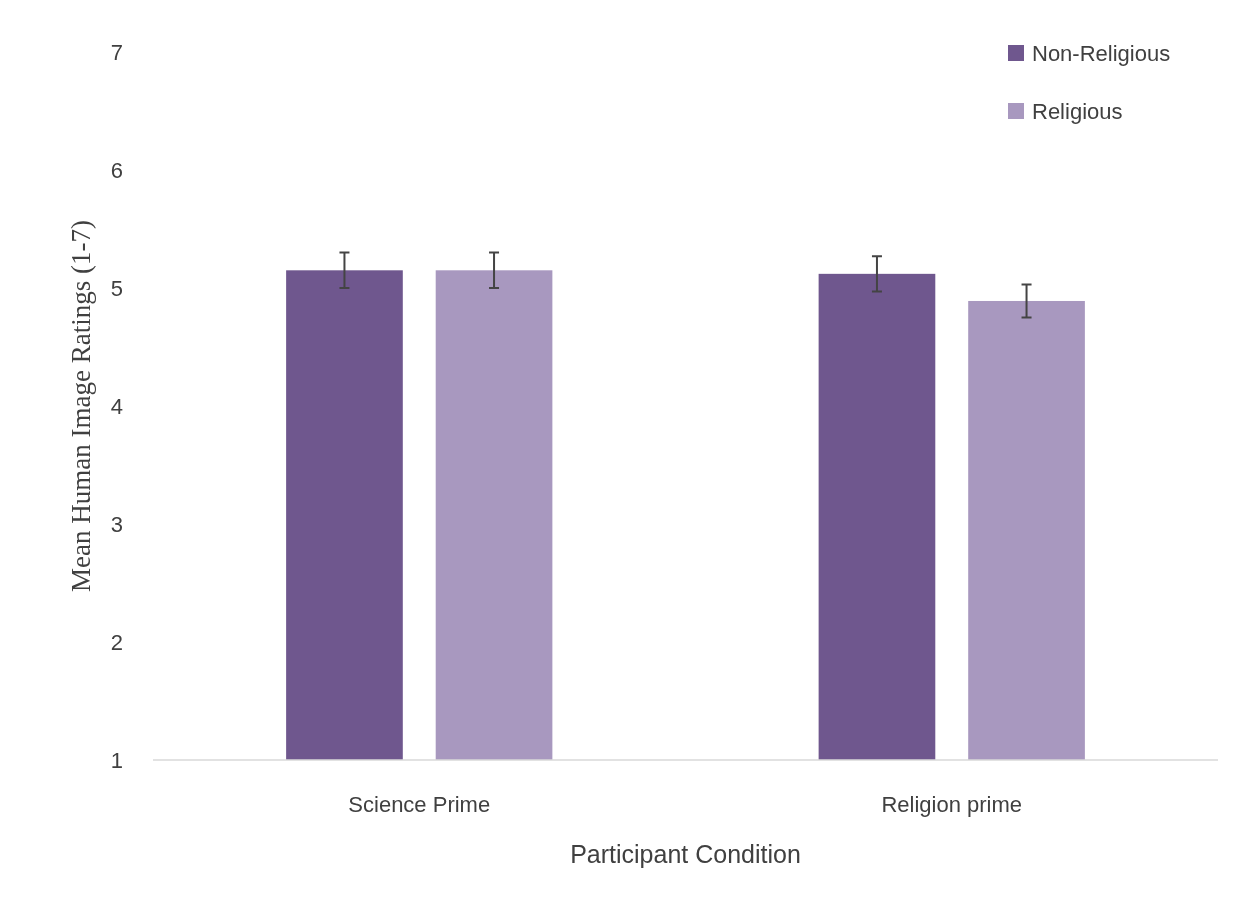 This screenshot has height=900, width=1247. What do you see at coordinates (116, 642) in the screenshot?
I see `y-tick-label: 2` at bounding box center [116, 642].